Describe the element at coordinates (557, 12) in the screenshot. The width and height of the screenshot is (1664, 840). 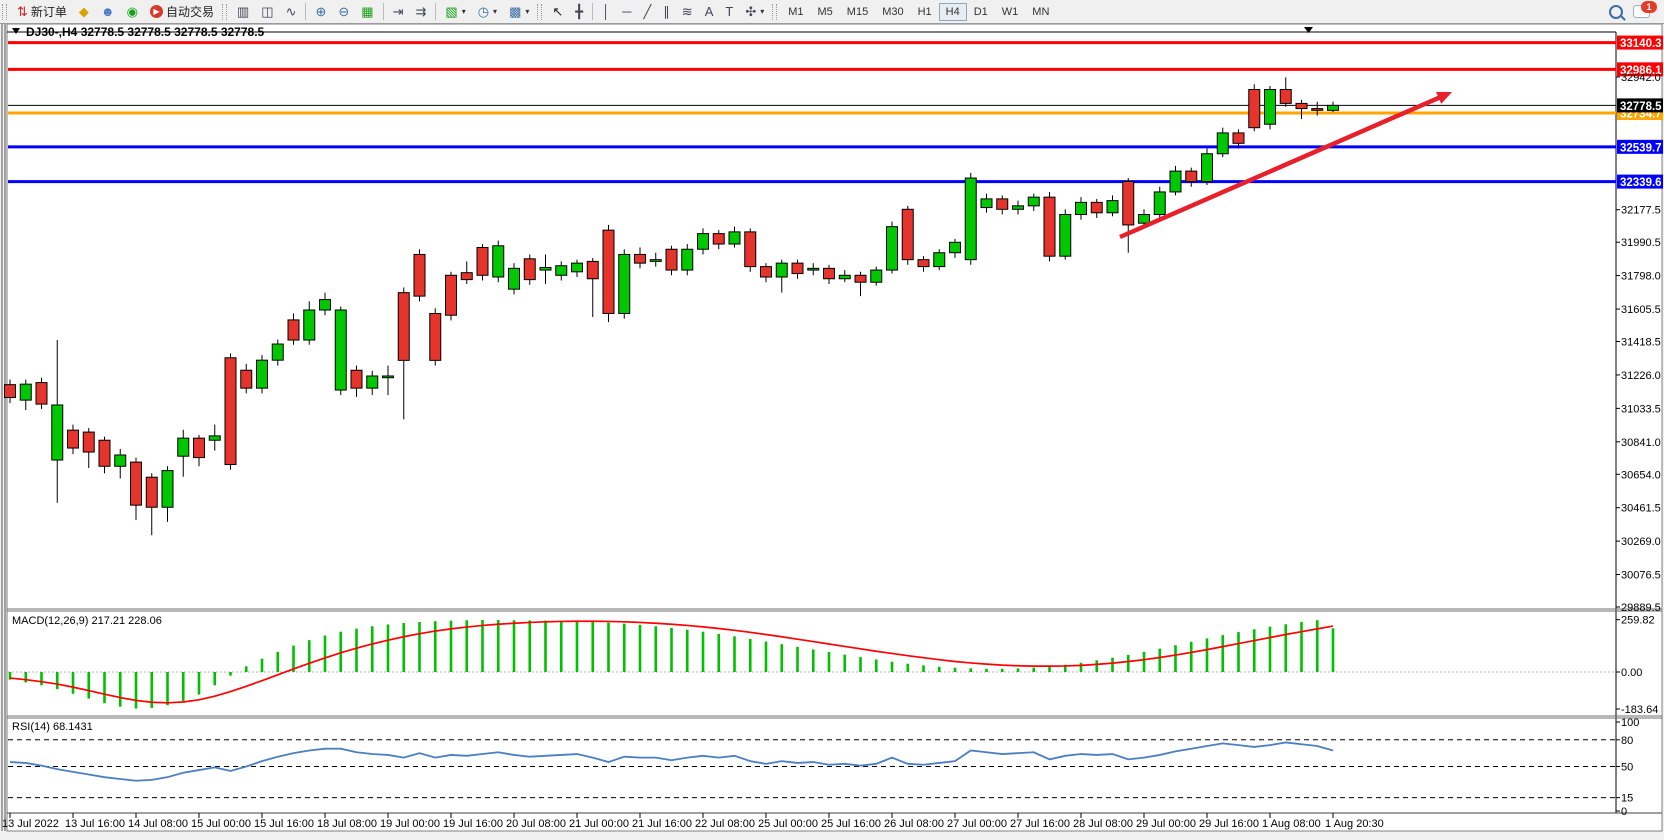
I see `cursor-tool-button: ↖` at that location.